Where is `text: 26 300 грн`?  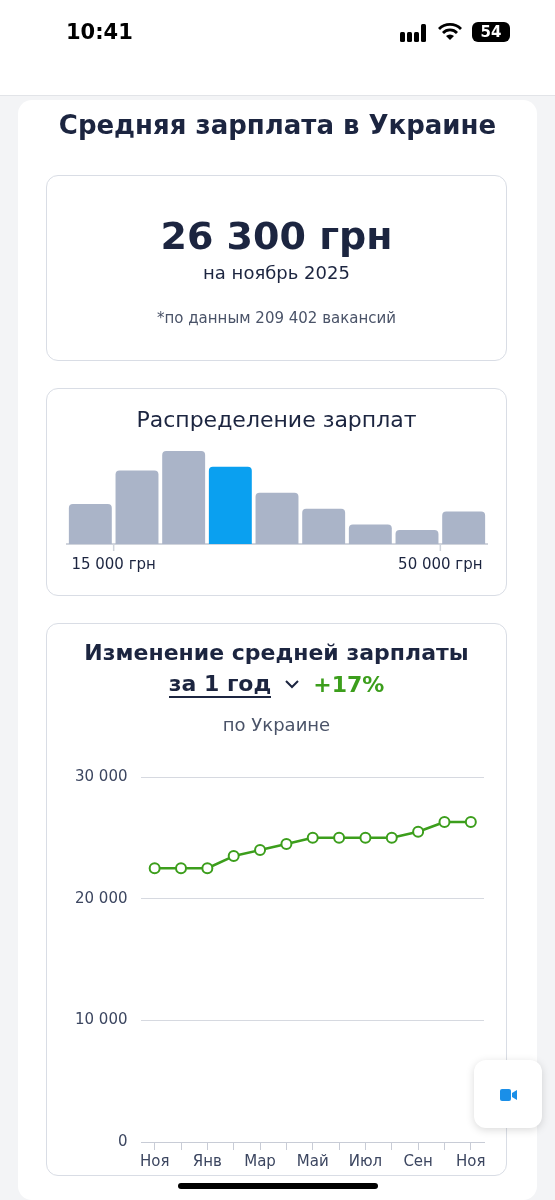 text: 26 300 грн is located at coordinates (276, 236).